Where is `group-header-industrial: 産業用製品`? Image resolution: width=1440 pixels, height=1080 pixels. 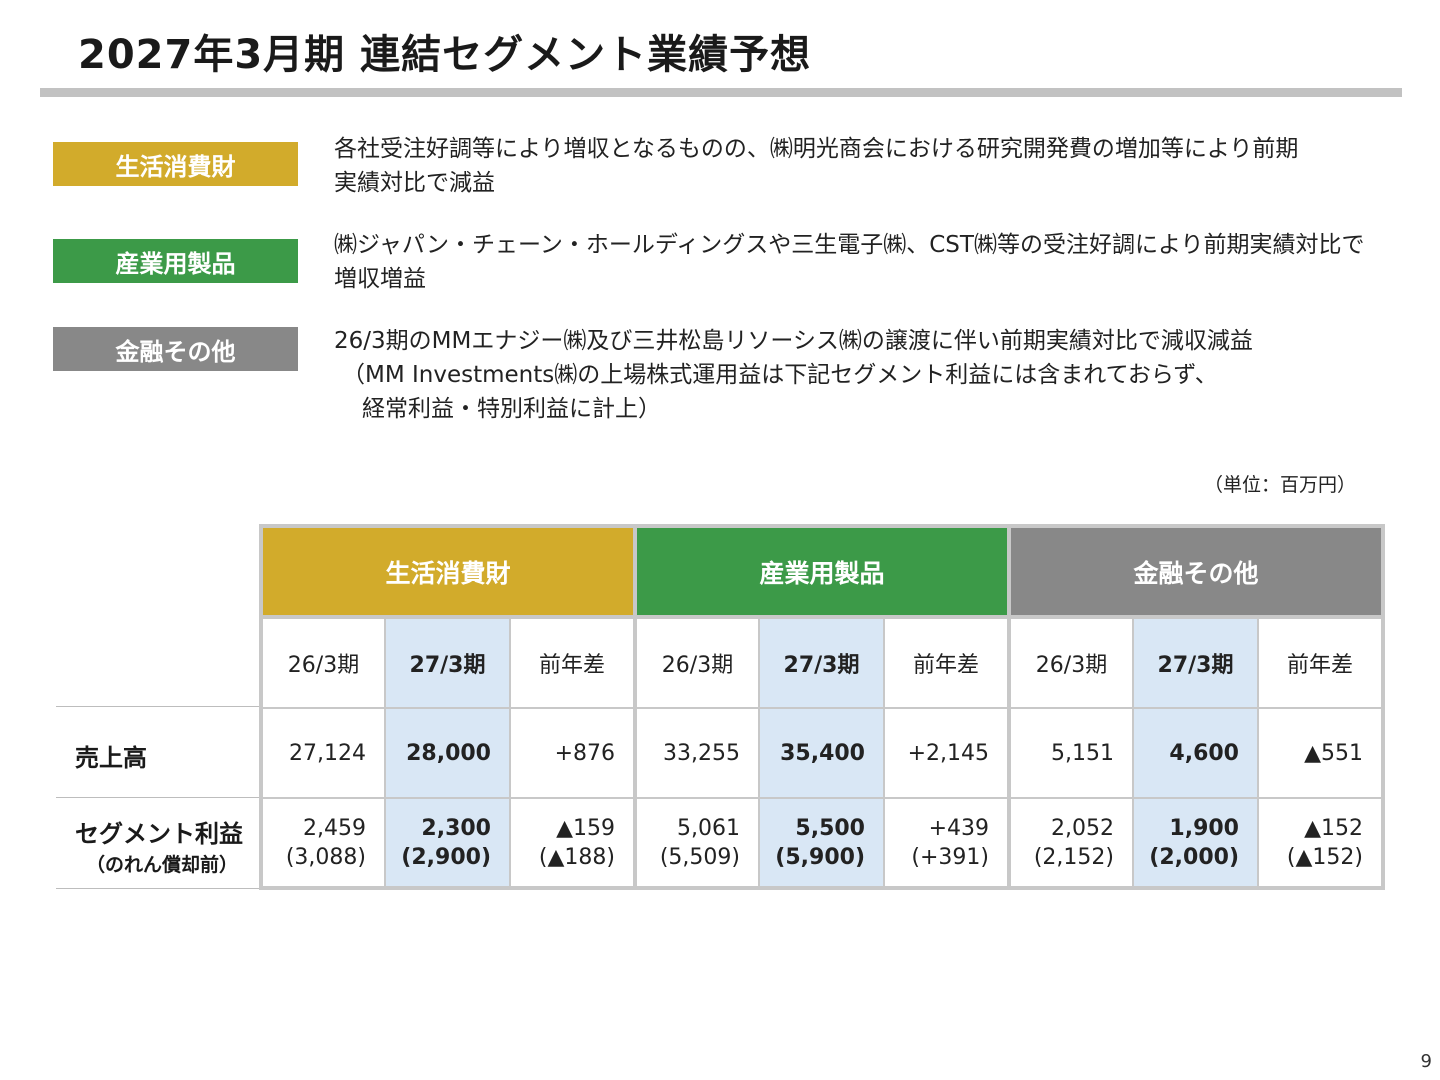 group-header-industrial: 産業用製品 is located at coordinates (822, 571).